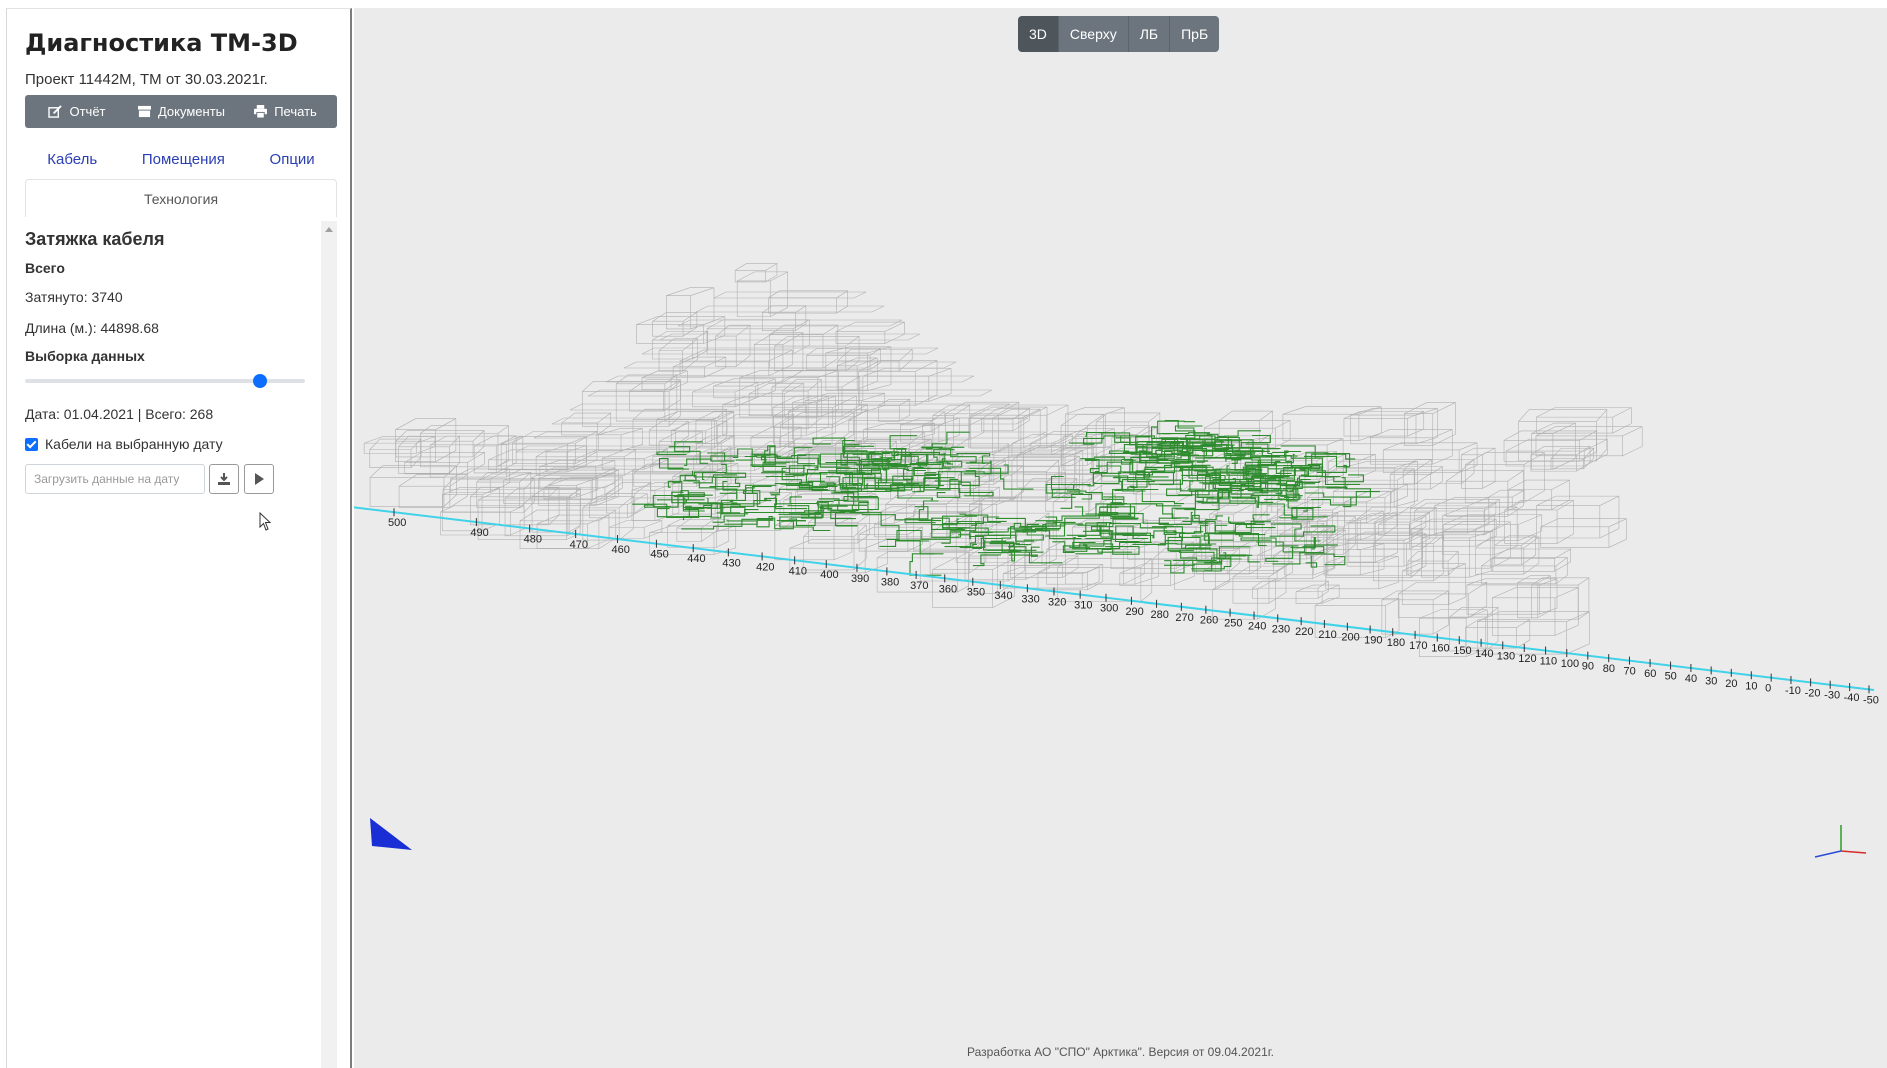 The width and height of the screenshot is (1887, 1068). I want to click on mouse-cursor-icon, so click(265, 521).